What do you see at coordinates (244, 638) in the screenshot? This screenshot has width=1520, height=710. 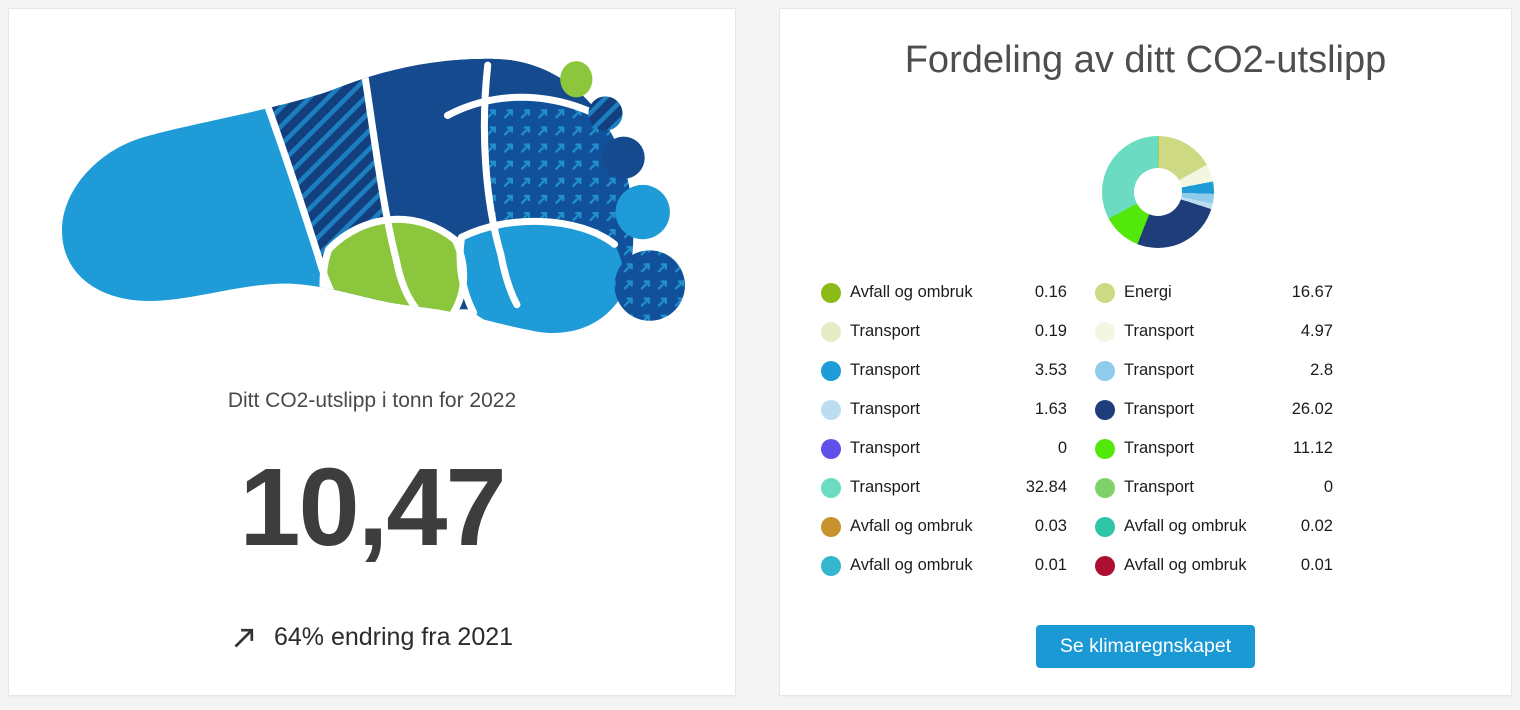 I see `trend-up-arrow-icon` at bounding box center [244, 638].